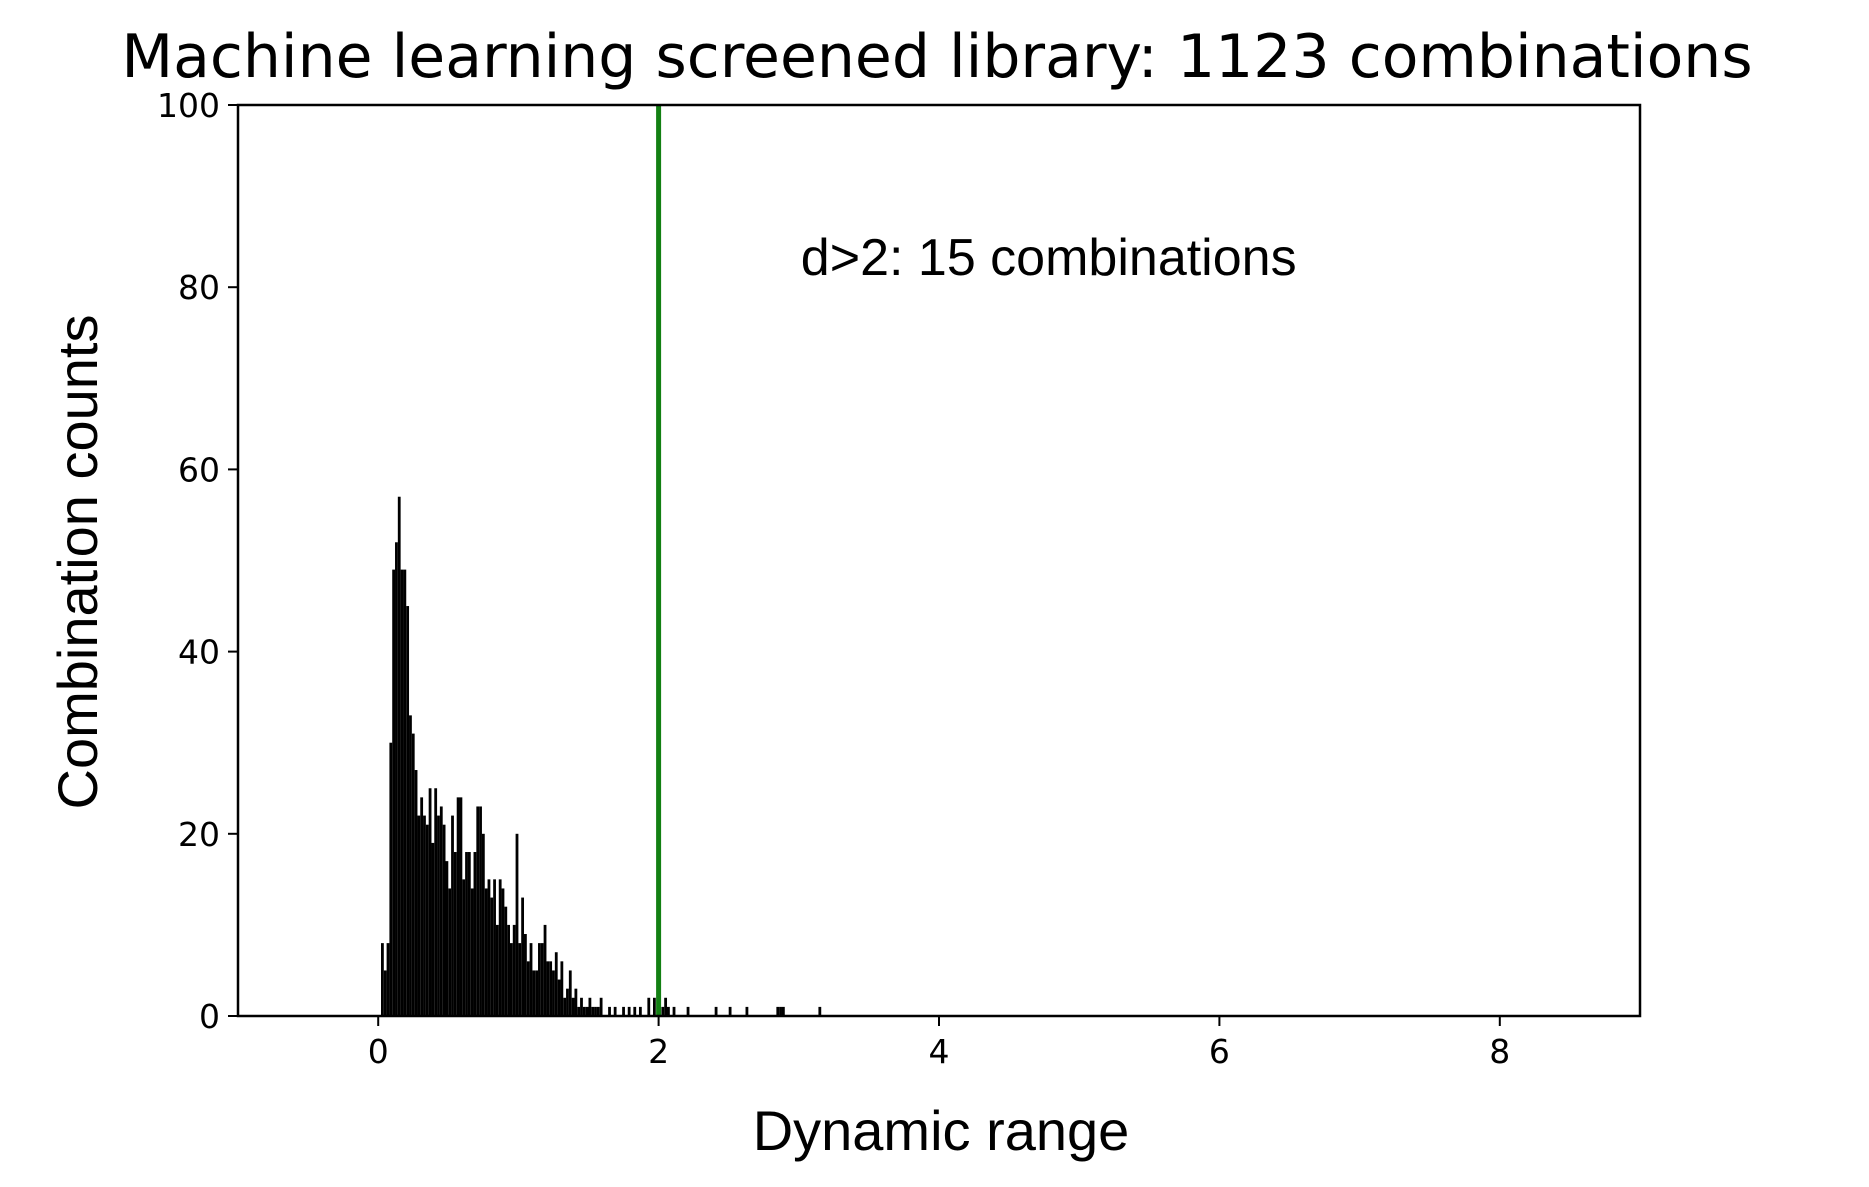 Image resolution: width=1869 pixels, height=1187 pixels. What do you see at coordinates (199, 652) in the screenshot?
I see `y-tick-label: 40` at bounding box center [199, 652].